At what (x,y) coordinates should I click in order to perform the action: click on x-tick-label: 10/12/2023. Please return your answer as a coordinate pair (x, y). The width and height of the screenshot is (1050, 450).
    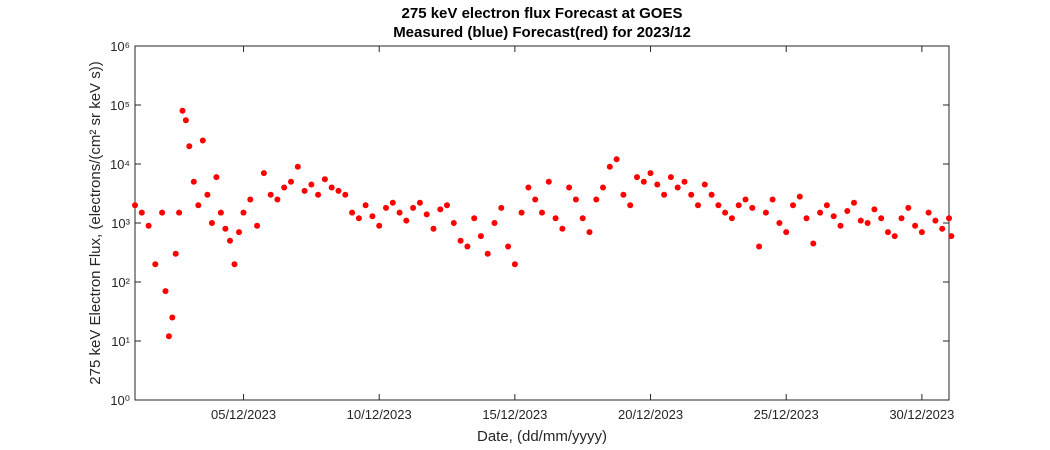
    Looking at the image, I should click on (379, 414).